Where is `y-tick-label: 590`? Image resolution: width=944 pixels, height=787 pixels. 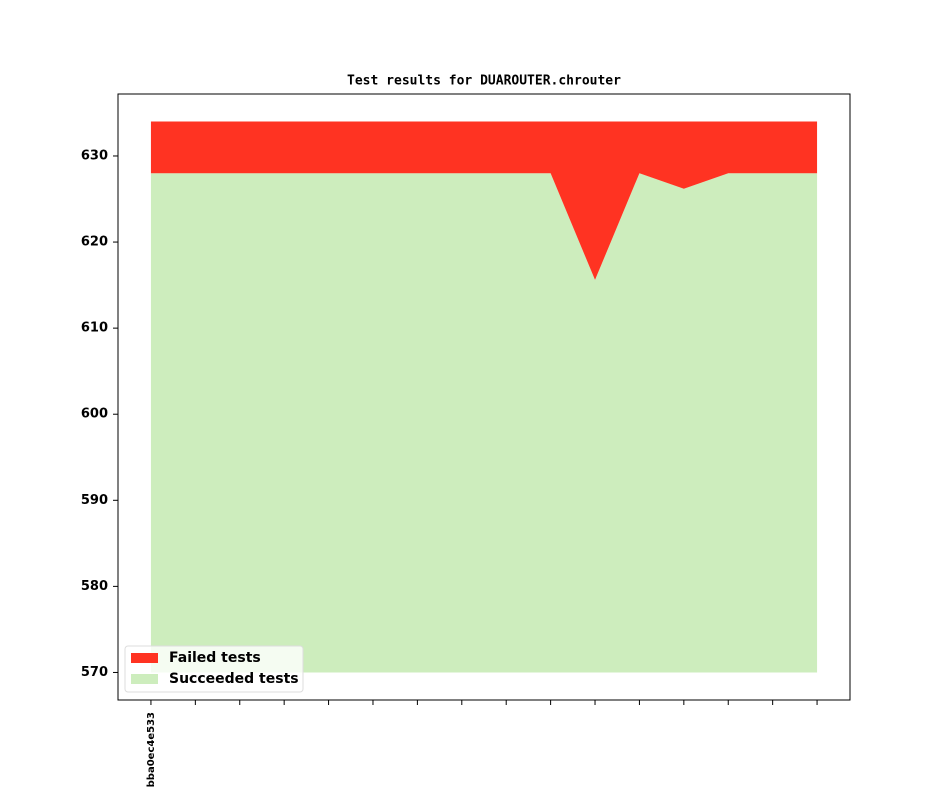 y-tick-label: 590 is located at coordinates (94, 500).